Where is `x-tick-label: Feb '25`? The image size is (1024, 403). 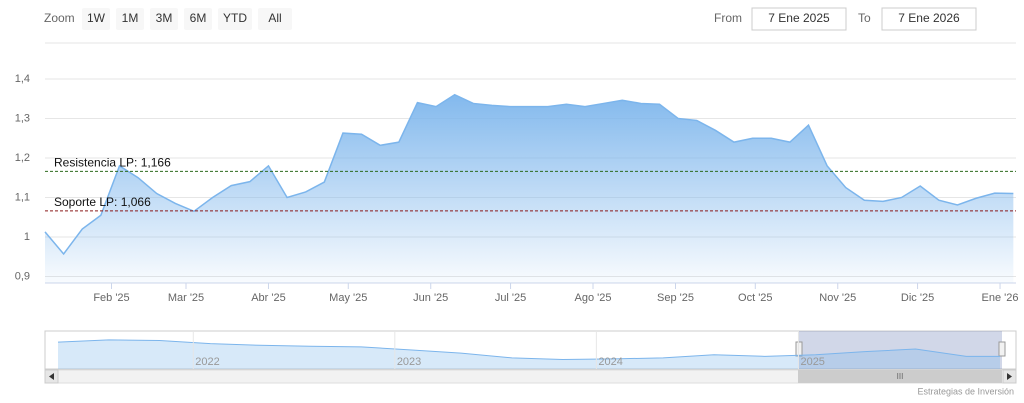
x-tick-label: Feb '25 is located at coordinates (111, 298).